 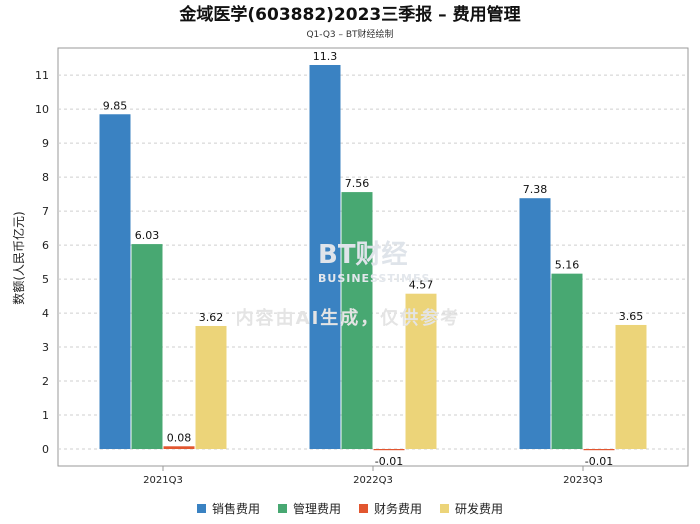 I want to click on legend-label: 销售费用, so click(x=236, y=508).